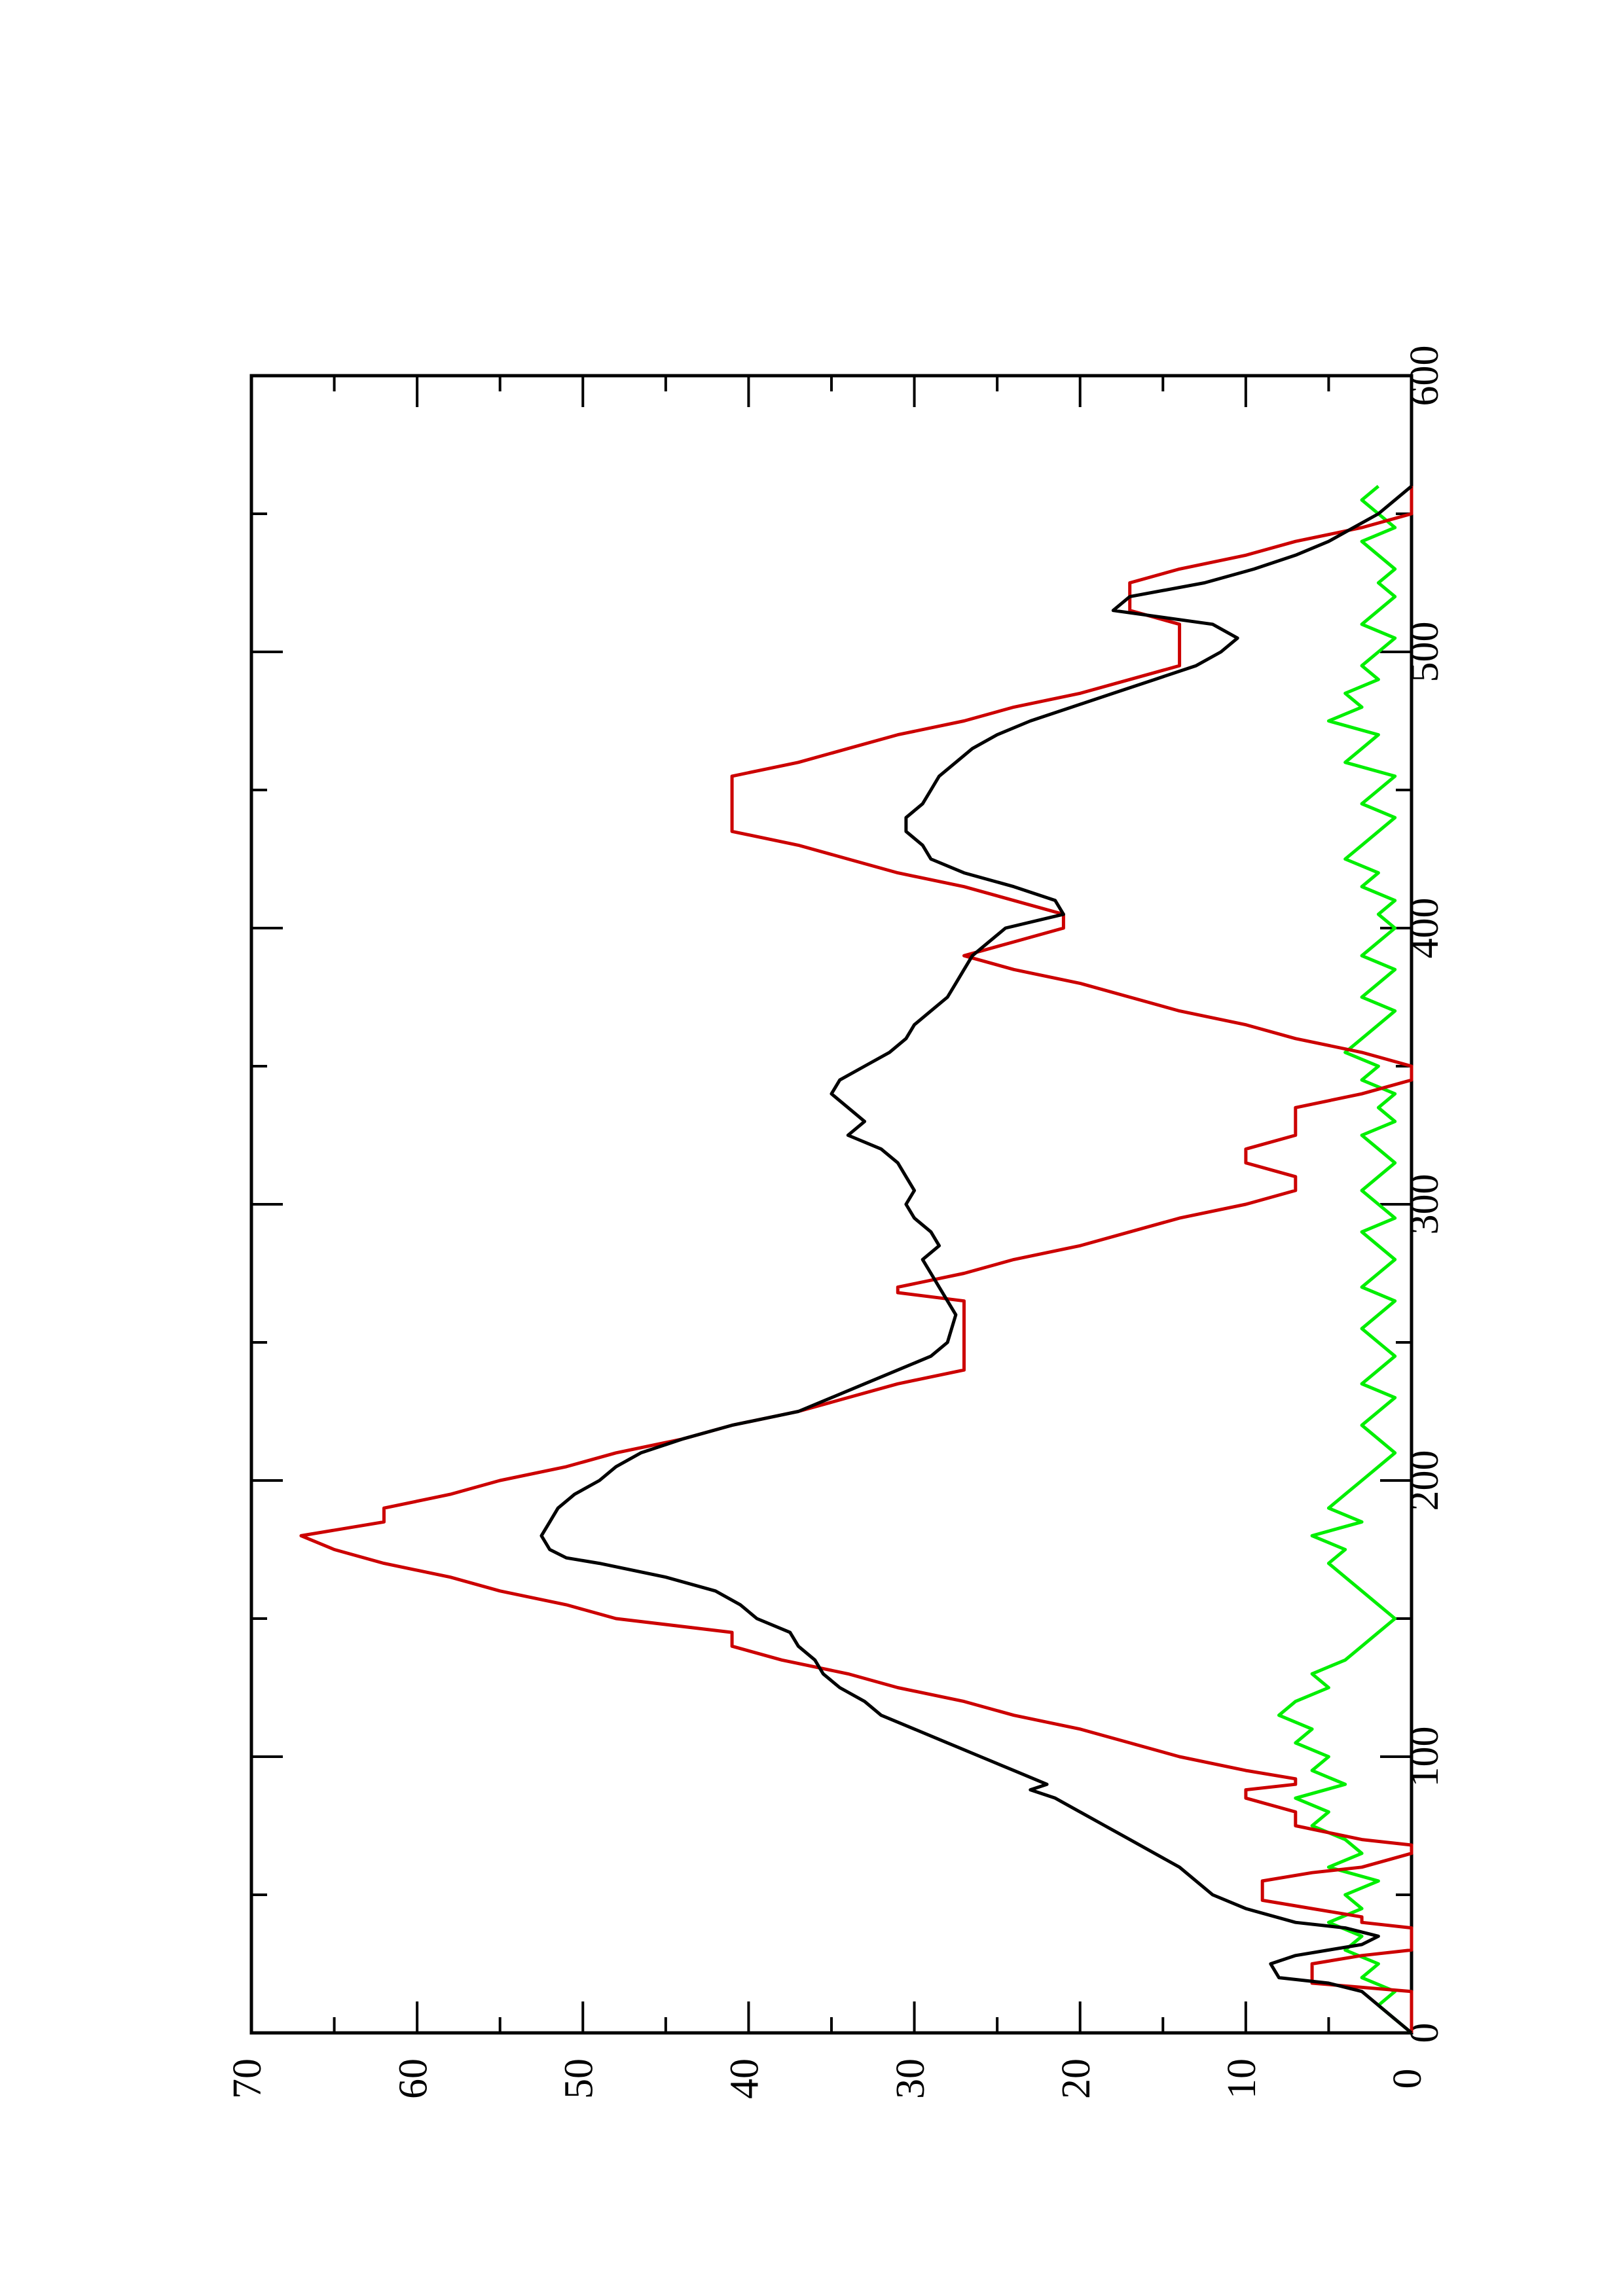 This screenshot has width=1623, height=2296. What do you see at coordinates (413, 2078) in the screenshot?
I see `y-tick-label: 60` at bounding box center [413, 2078].